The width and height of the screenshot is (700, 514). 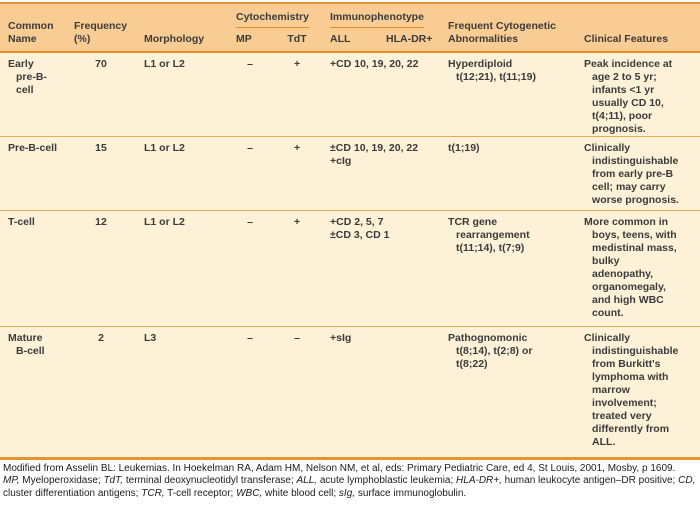 I want to click on header-immunophenotype-label: Immunophenotype, so click(x=377, y=19).